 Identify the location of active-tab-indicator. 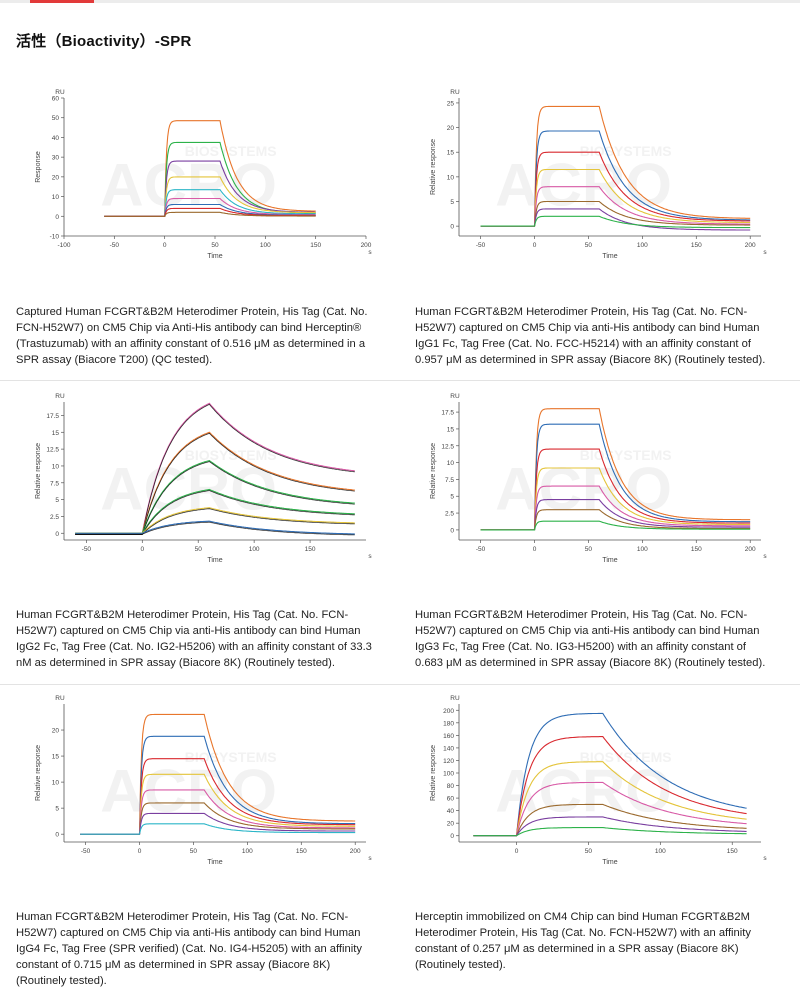
(62, 1).